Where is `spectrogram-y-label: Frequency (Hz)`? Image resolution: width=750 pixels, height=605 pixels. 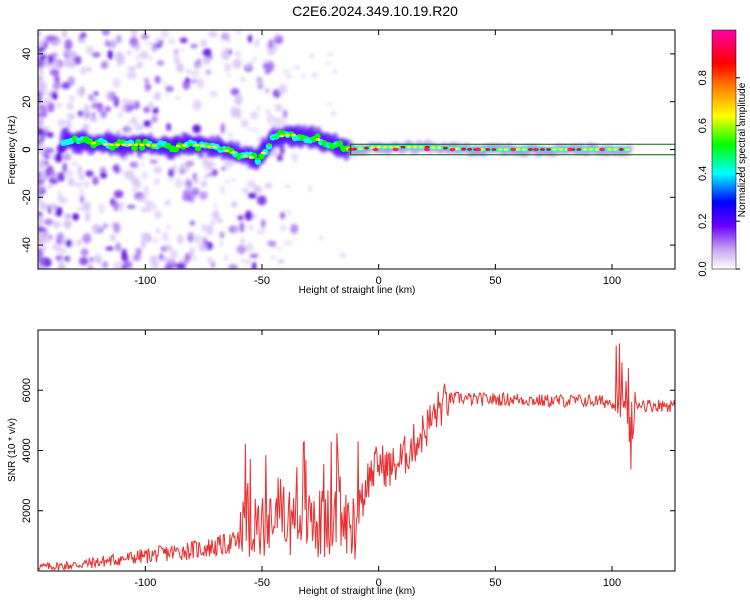
spectrogram-y-label: Frequency (Hz) is located at coordinates (12, 150).